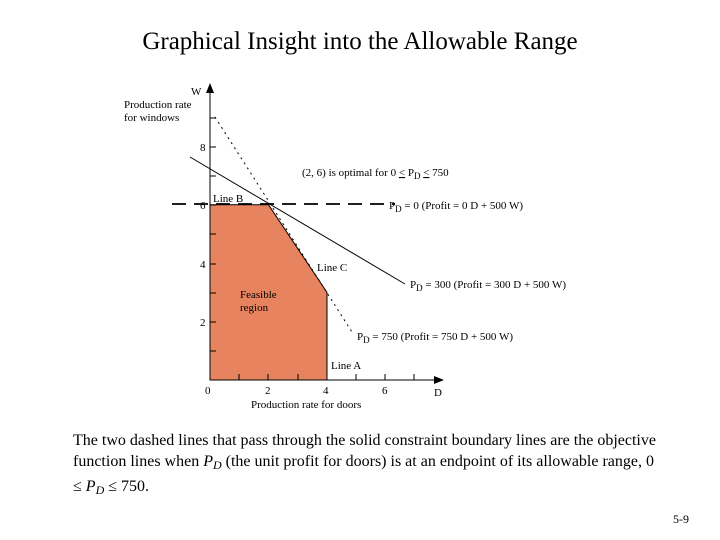 The height and width of the screenshot is (540, 720). Describe the element at coordinates (196, 92) in the screenshot. I see `y-axis-variable: W` at that location.